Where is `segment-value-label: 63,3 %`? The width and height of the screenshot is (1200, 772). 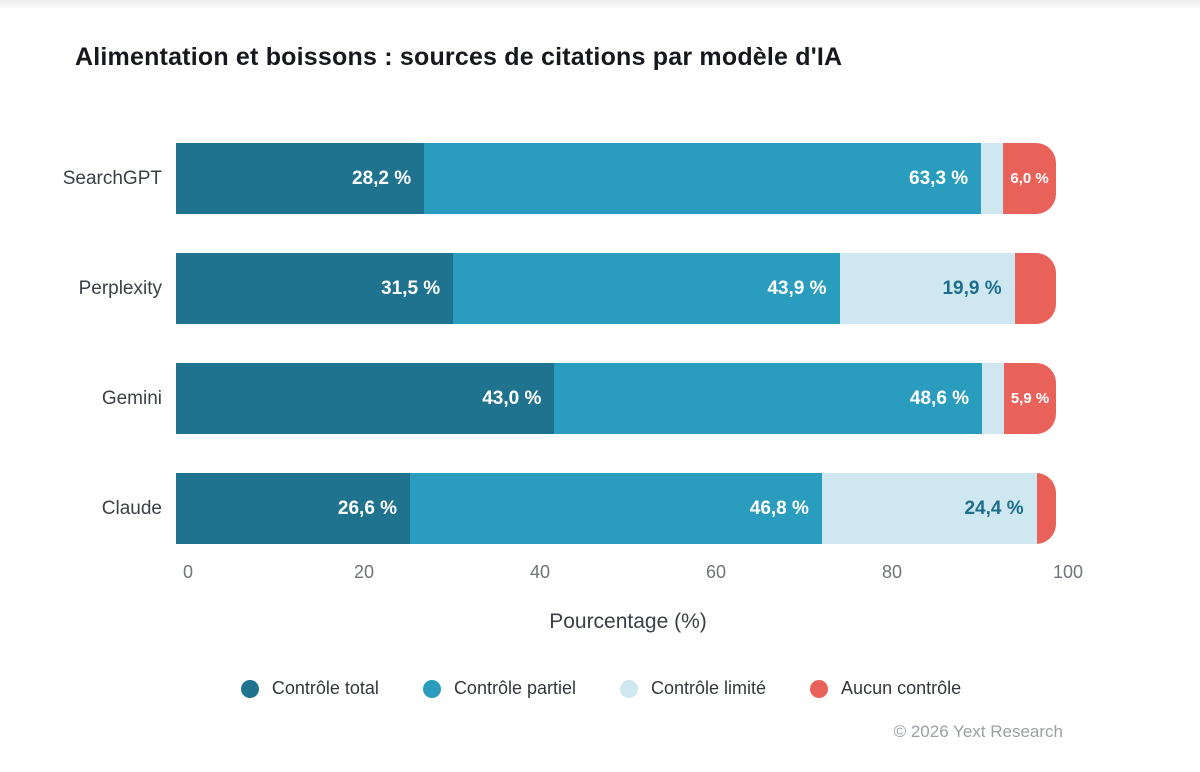 segment-value-label: 63,3 % is located at coordinates (939, 178).